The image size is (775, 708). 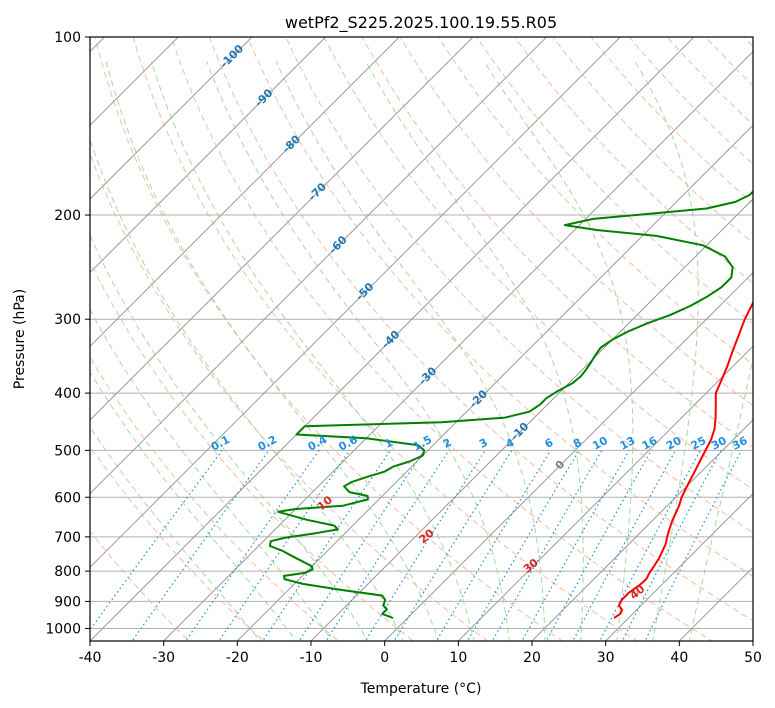 I want to click on mixing-ratio-label: 16, so click(x=650, y=443).